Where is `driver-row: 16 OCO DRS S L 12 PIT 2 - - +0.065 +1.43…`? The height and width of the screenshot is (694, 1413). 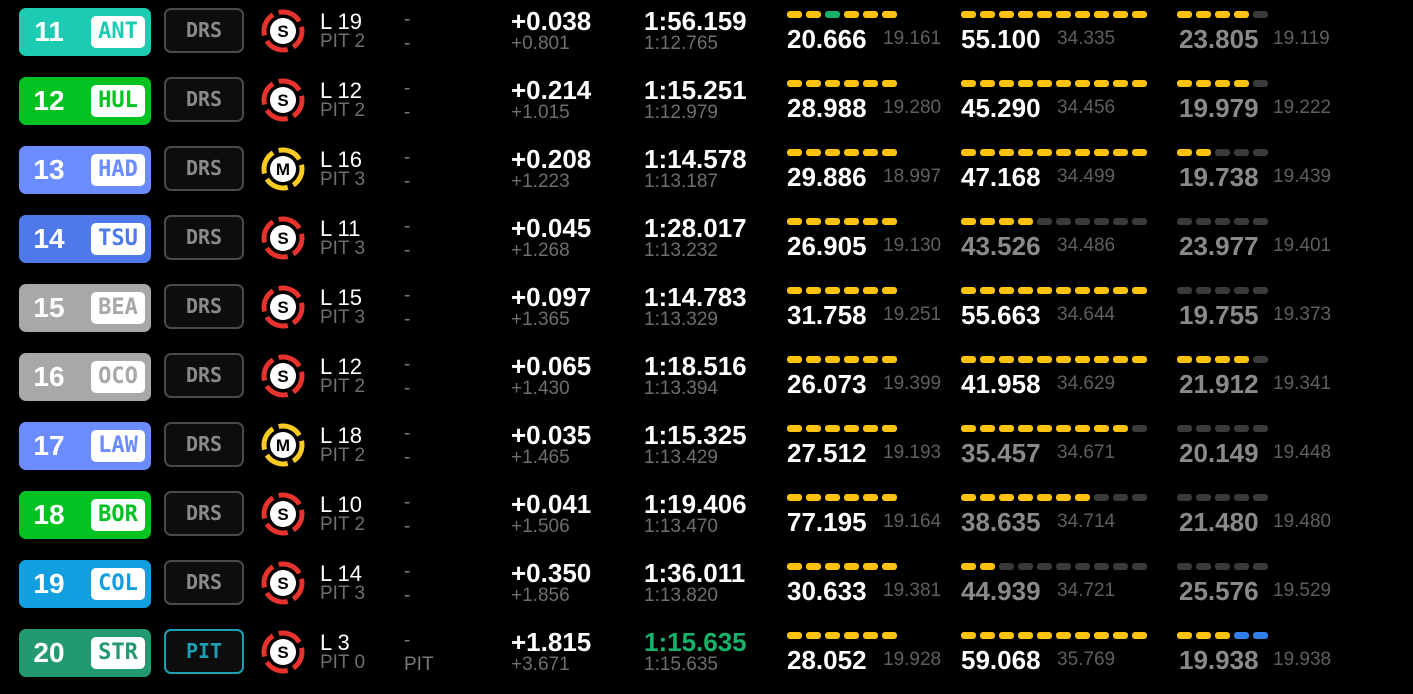 driver-row: 16 OCO DRS S L 12 PIT 2 - - +0.065 +1.43… is located at coordinates (706, 379).